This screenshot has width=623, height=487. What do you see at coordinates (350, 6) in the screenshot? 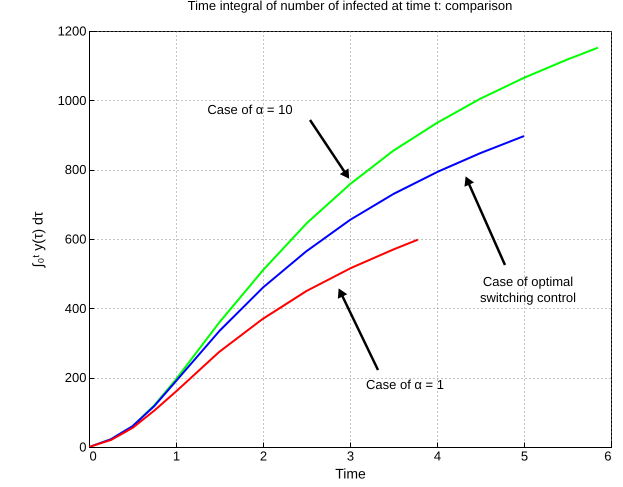
I see `chart-title: Time integral of number of infected at time t: comparison` at bounding box center [350, 6].